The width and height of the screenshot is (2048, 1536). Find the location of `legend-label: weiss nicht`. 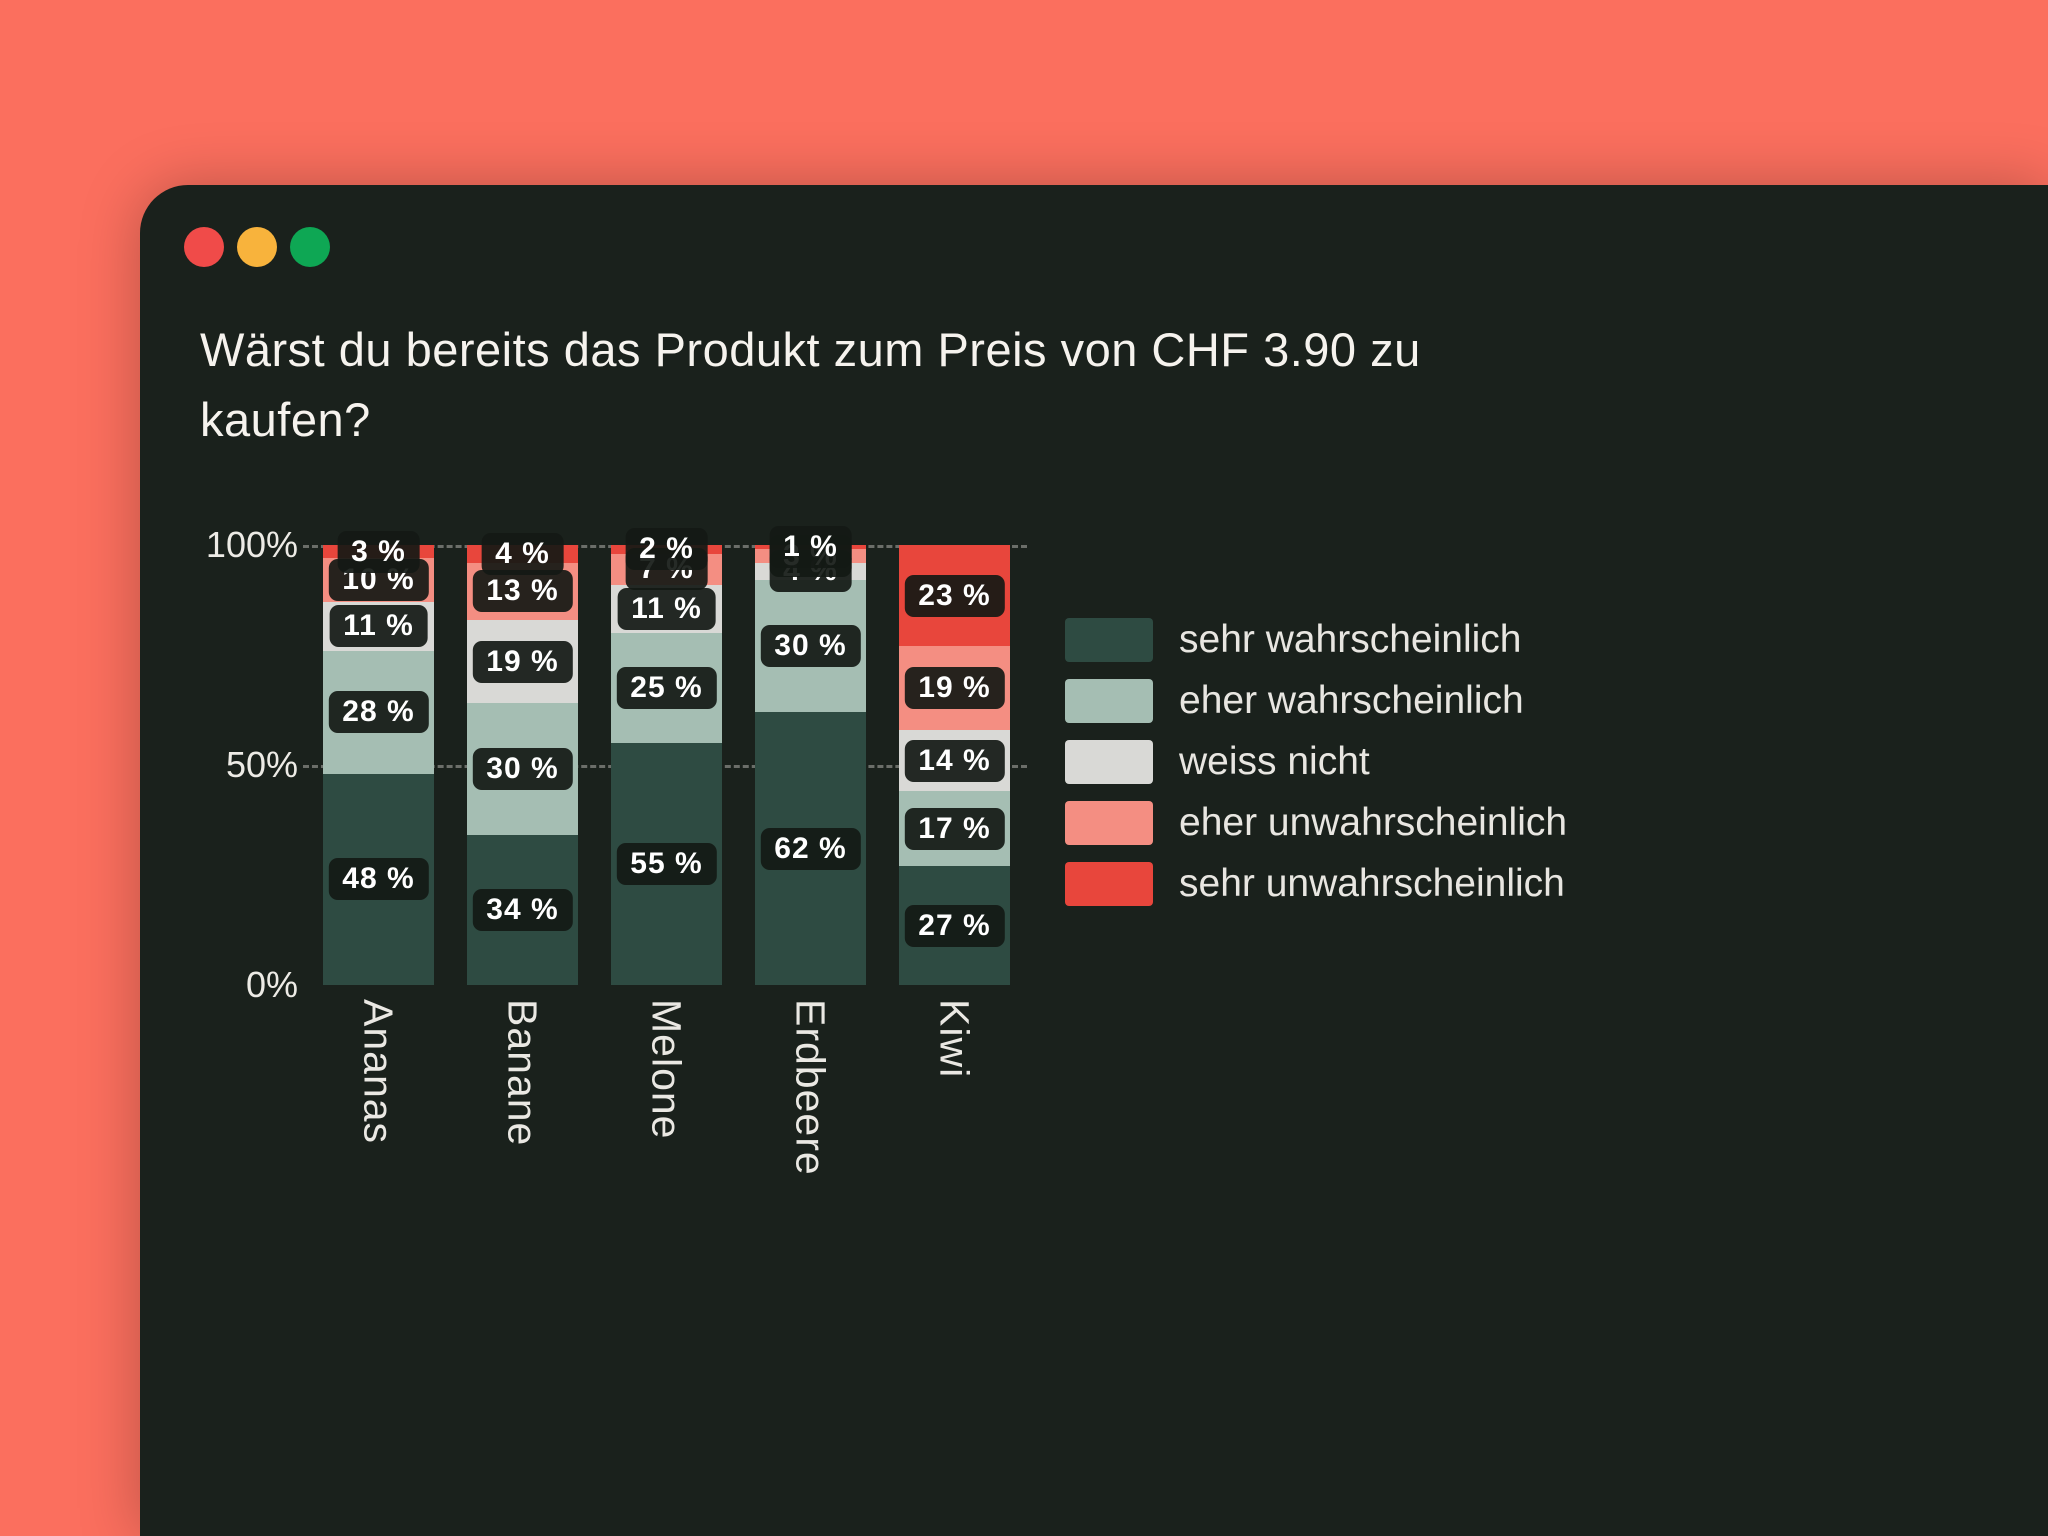

legend-label: weiss nicht is located at coordinates (1274, 761).